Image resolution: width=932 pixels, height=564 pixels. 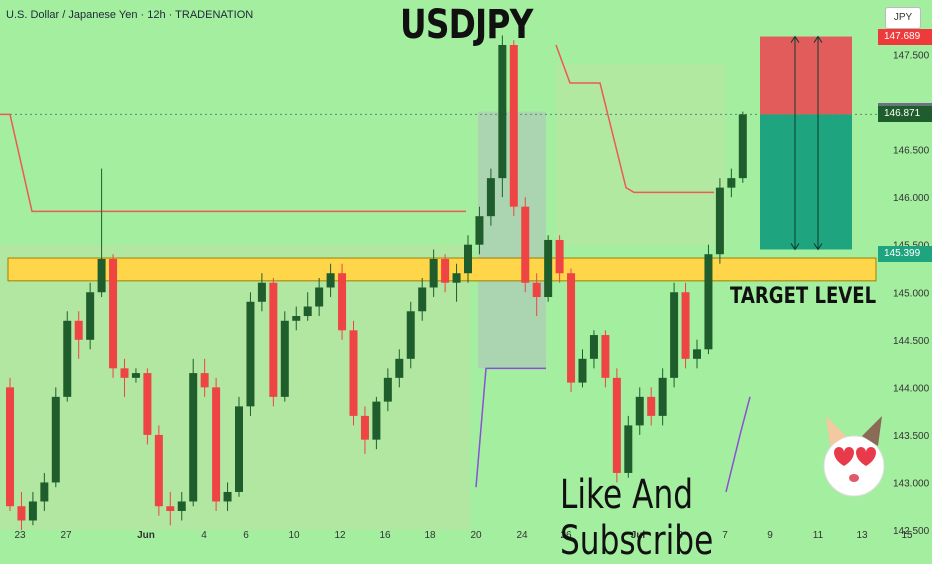 What do you see at coordinates (905, 114) in the screenshot?
I see `price-tag: 146.871` at bounding box center [905, 114].